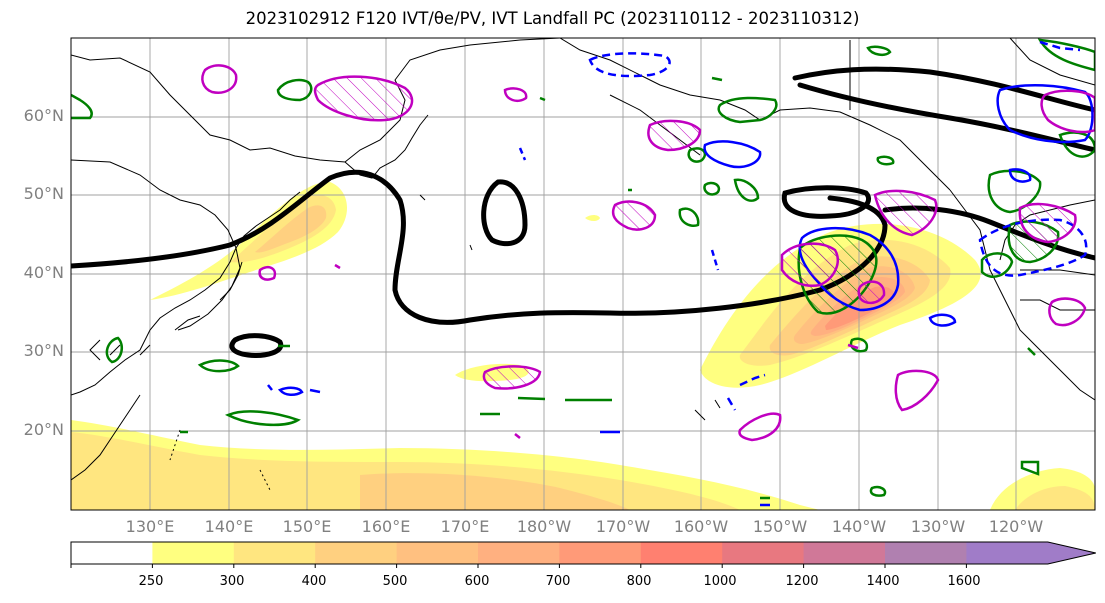 The height and width of the screenshot is (603, 1105). I want to click on colorbar-tick-700: 700, so click(558, 581).